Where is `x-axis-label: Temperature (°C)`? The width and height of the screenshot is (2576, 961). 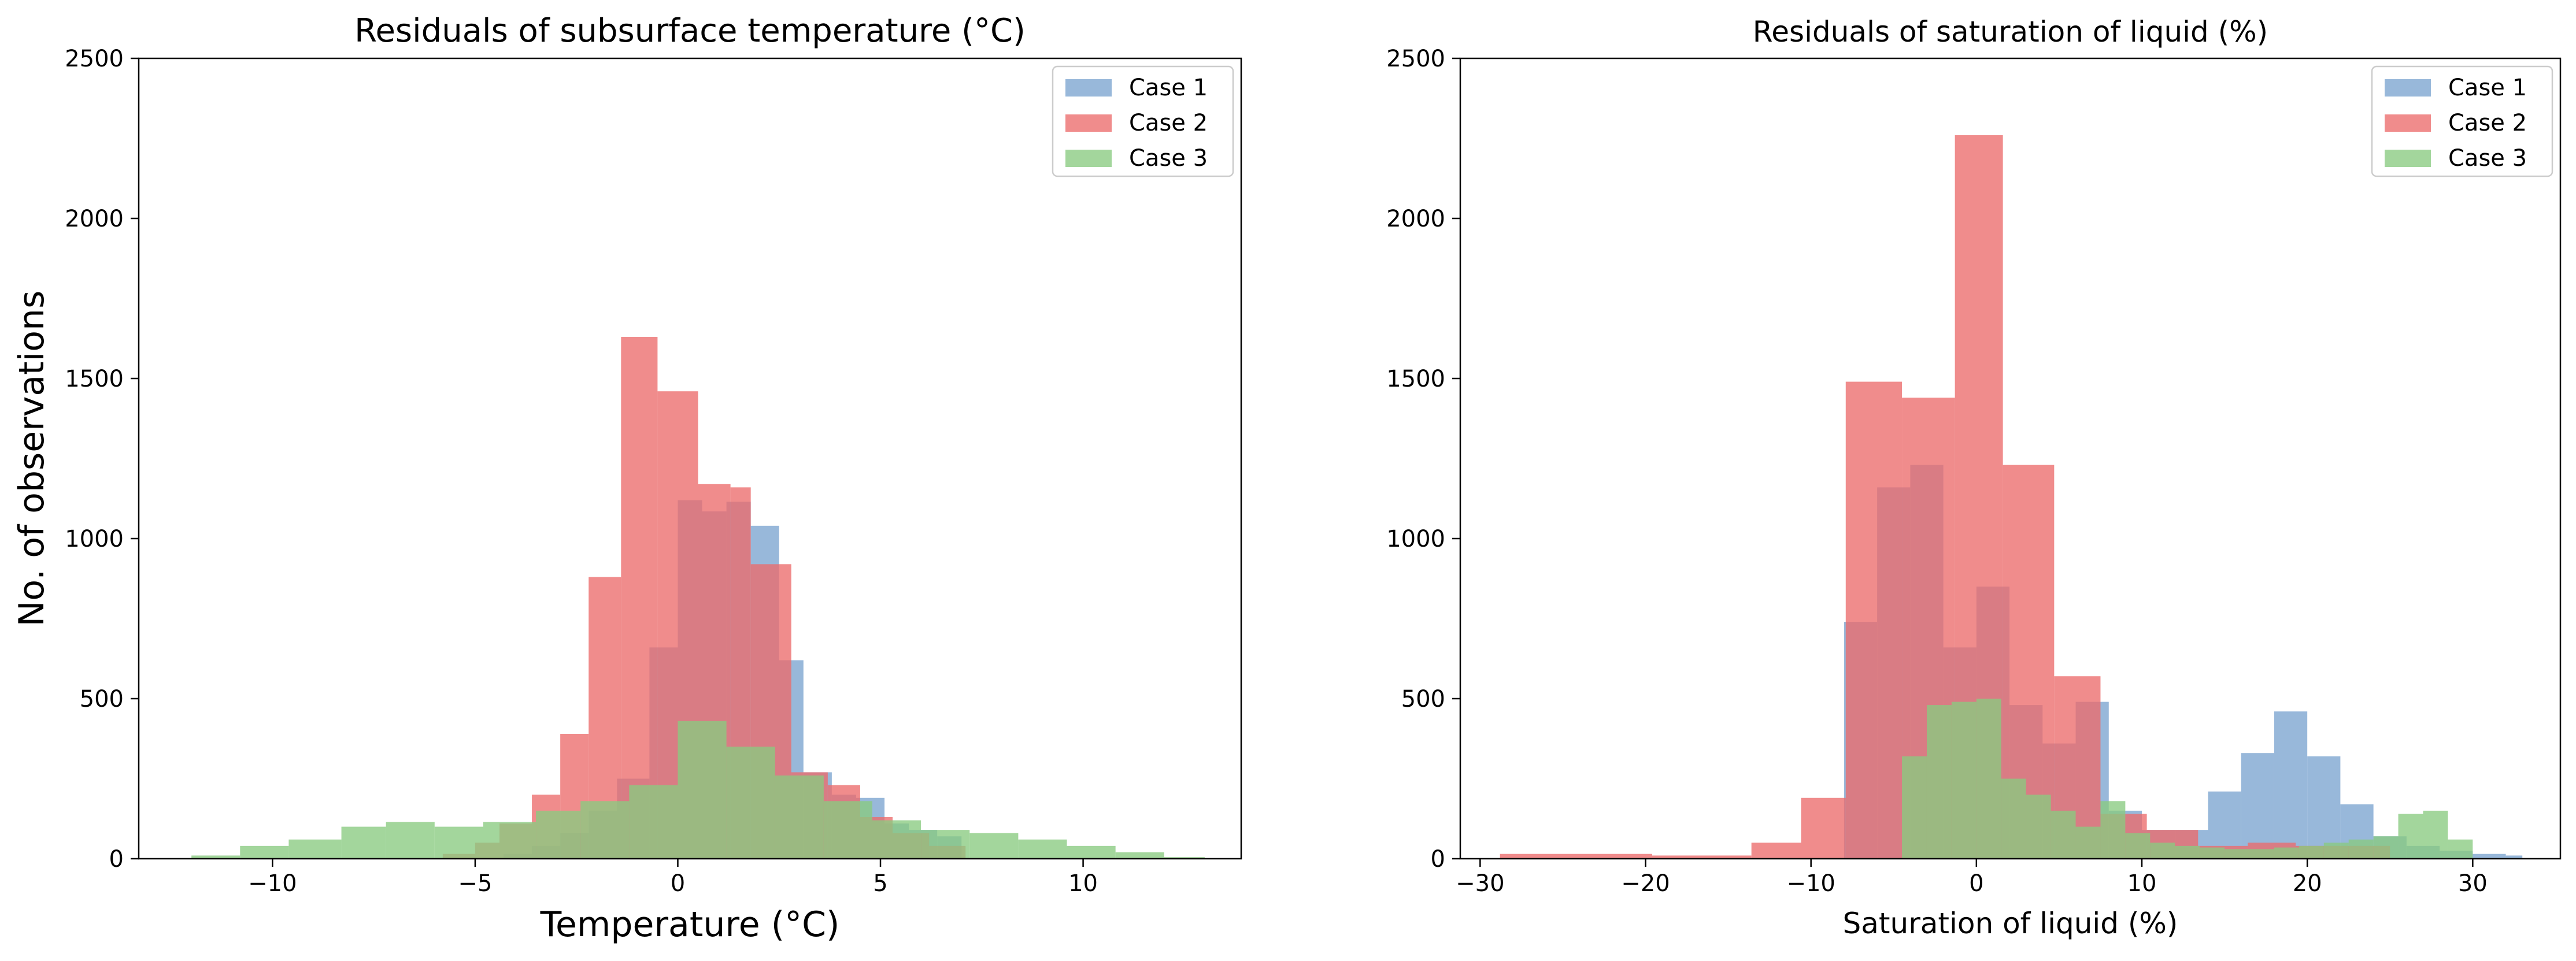
x-axis-label: Temperature (°C) is located at coordinates (690, 924).